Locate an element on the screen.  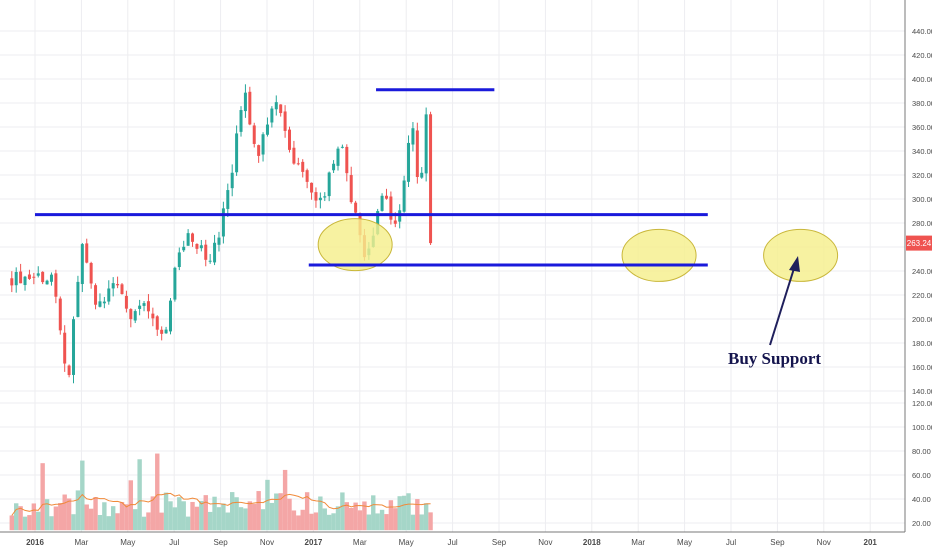
last-price-label: 263.24 is located at coordinates (919, 243).